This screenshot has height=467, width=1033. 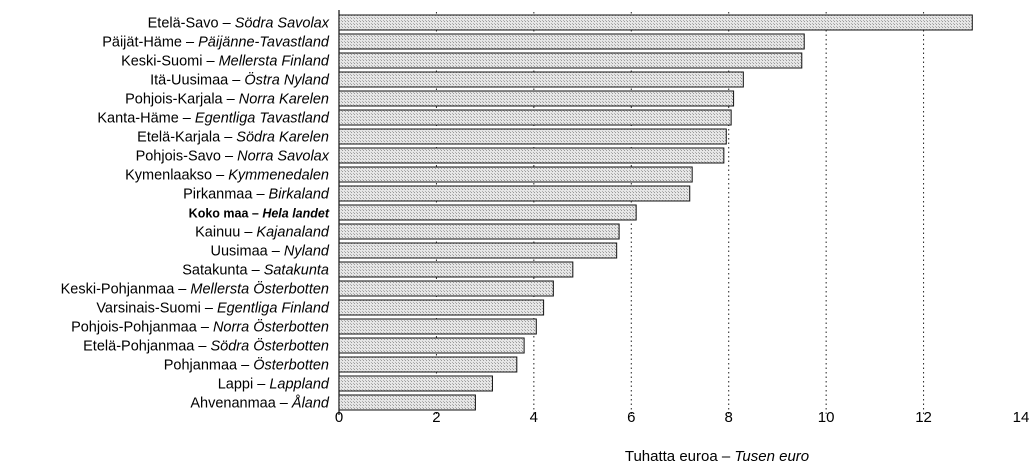 What do you see at coordinates (271, 327) in the screenshot?
I see `category-label-sv: Norra Österbotten` at bounding box center [271, 327].